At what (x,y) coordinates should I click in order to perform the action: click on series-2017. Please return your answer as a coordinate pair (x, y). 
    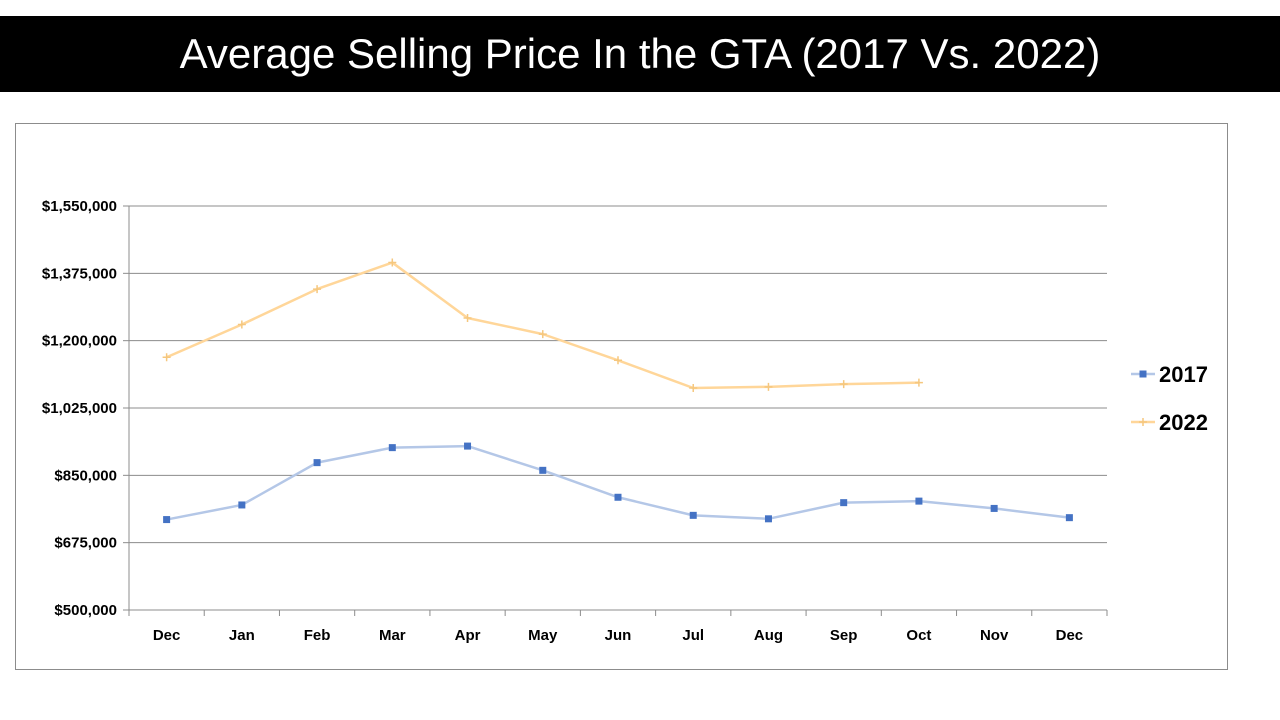
    Looking at the image, I should click on (618, 483).